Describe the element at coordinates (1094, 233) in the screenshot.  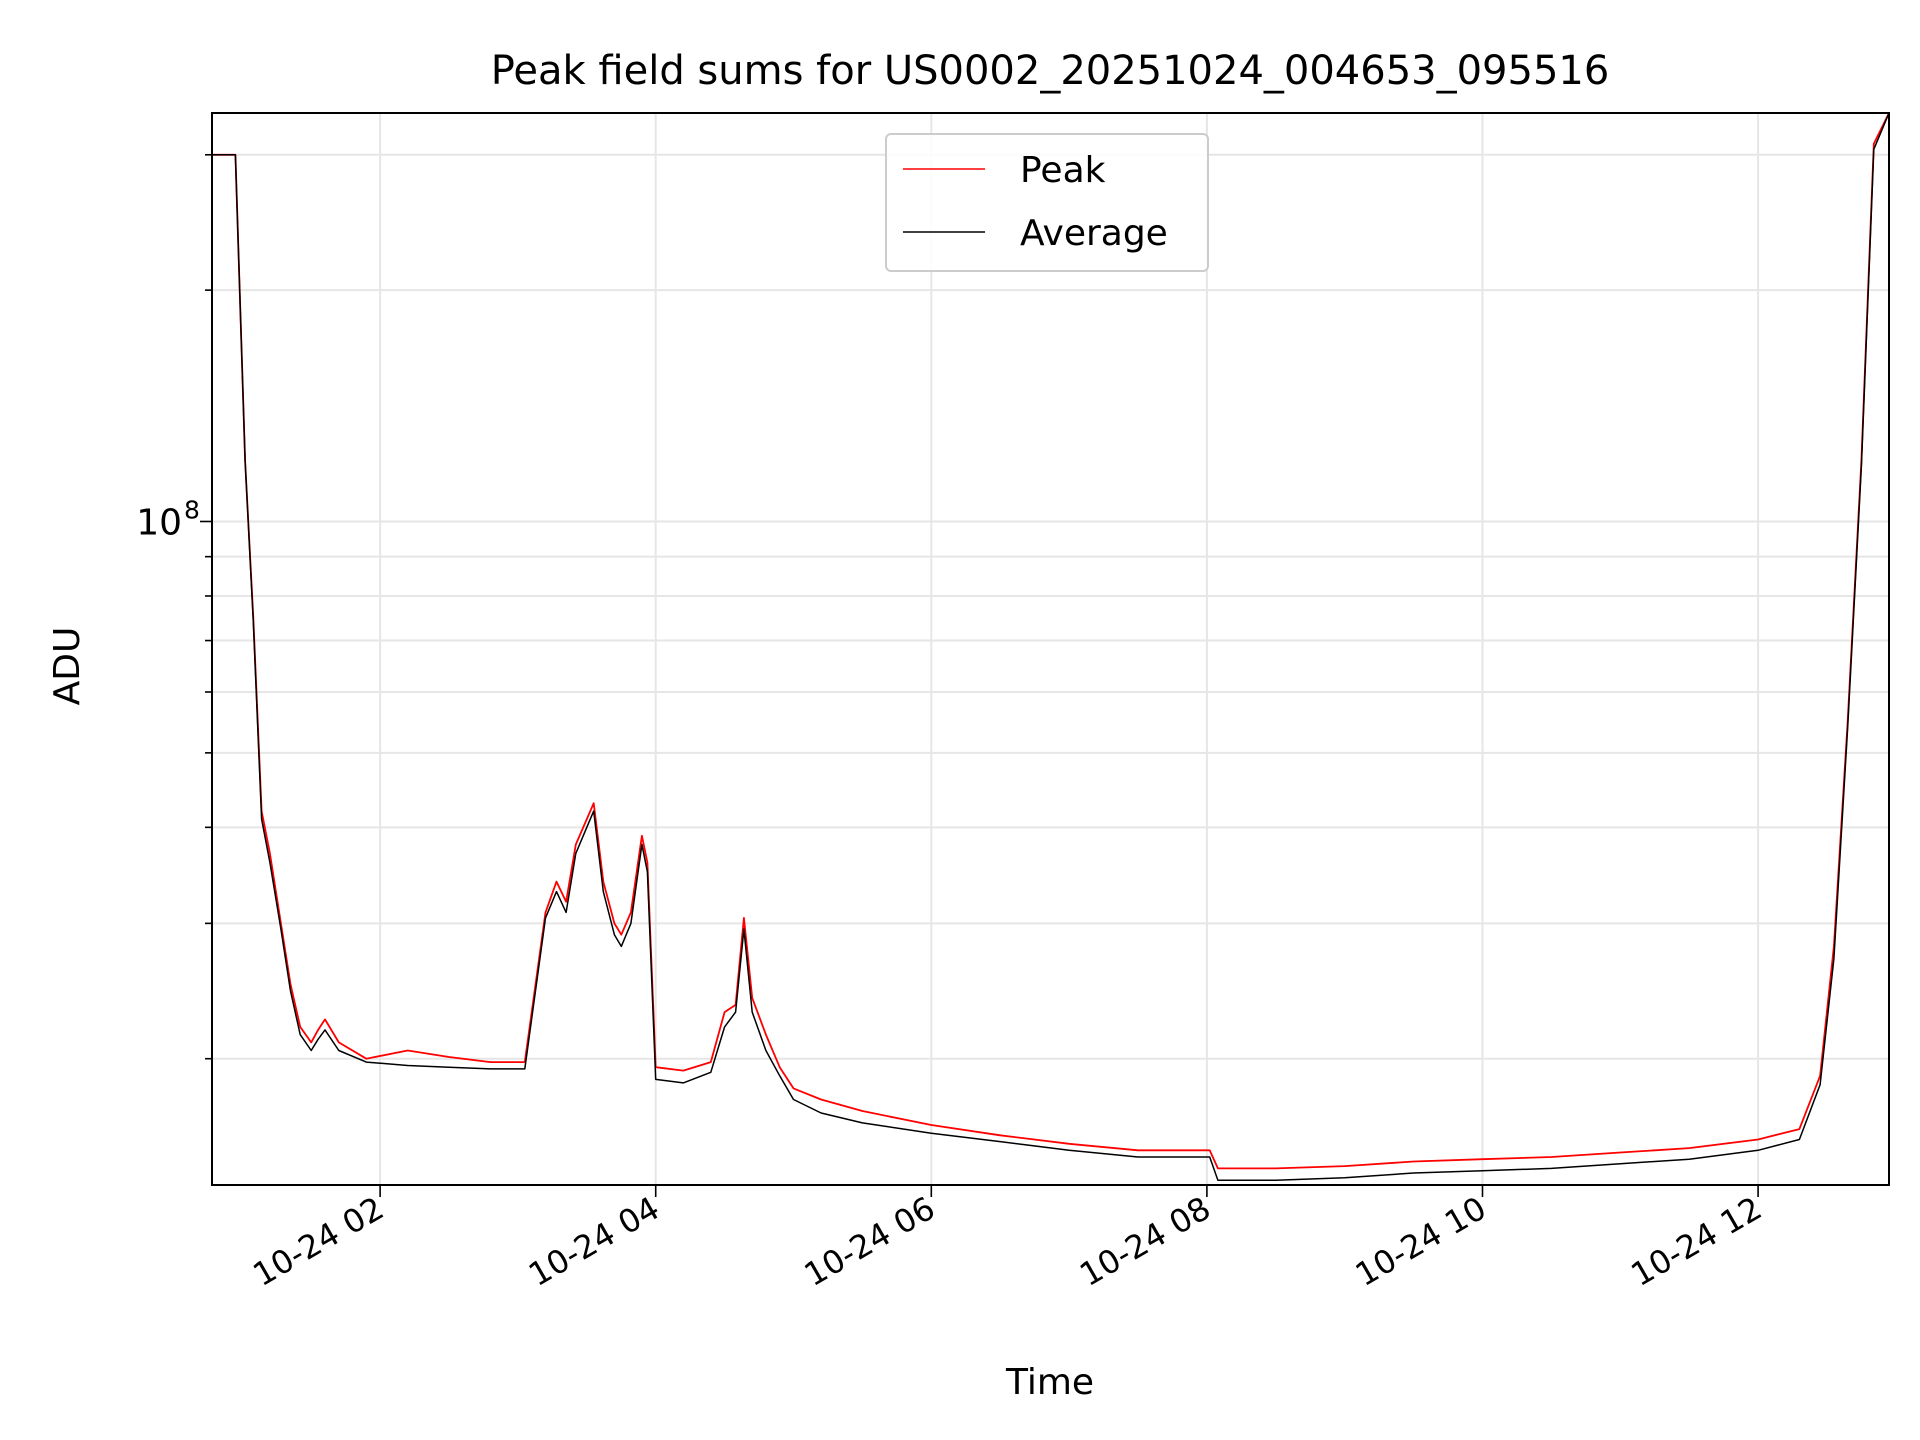
I see `legend-average-label: Average` at that location.